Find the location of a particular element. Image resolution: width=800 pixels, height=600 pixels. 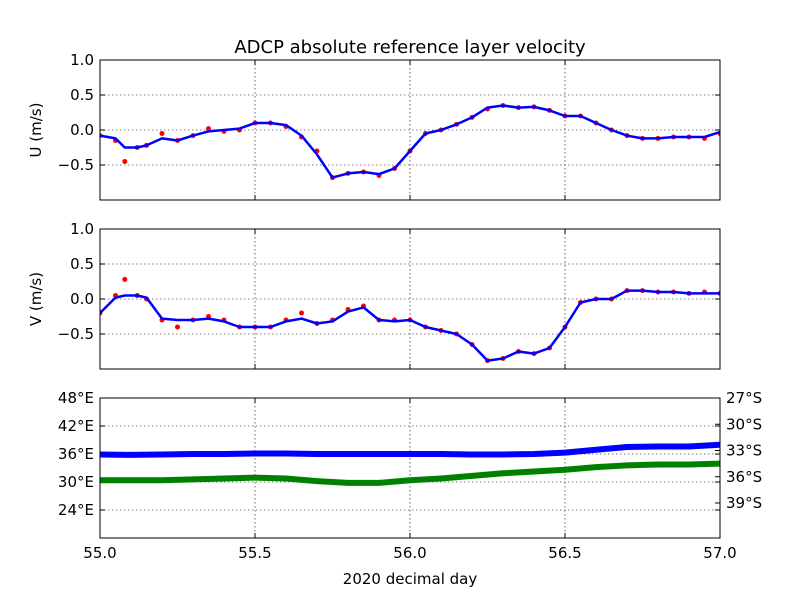

x-tick-label: 55.5 is located at coordinates (254, 553).